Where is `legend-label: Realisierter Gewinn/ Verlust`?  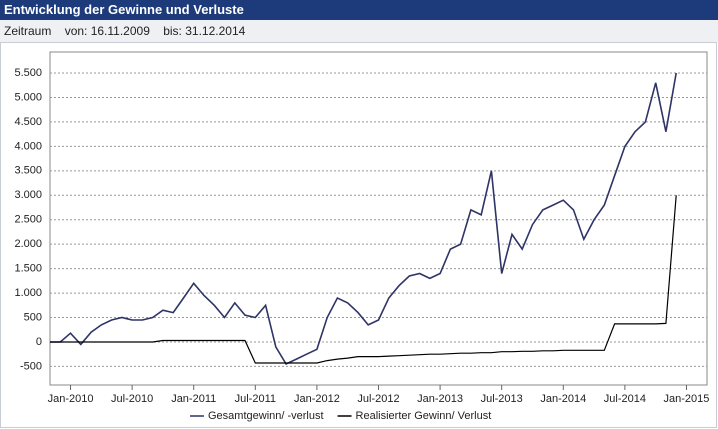 legend-label: Realisierter Gewinn/ Verlust is located at coordinates (424, 416).